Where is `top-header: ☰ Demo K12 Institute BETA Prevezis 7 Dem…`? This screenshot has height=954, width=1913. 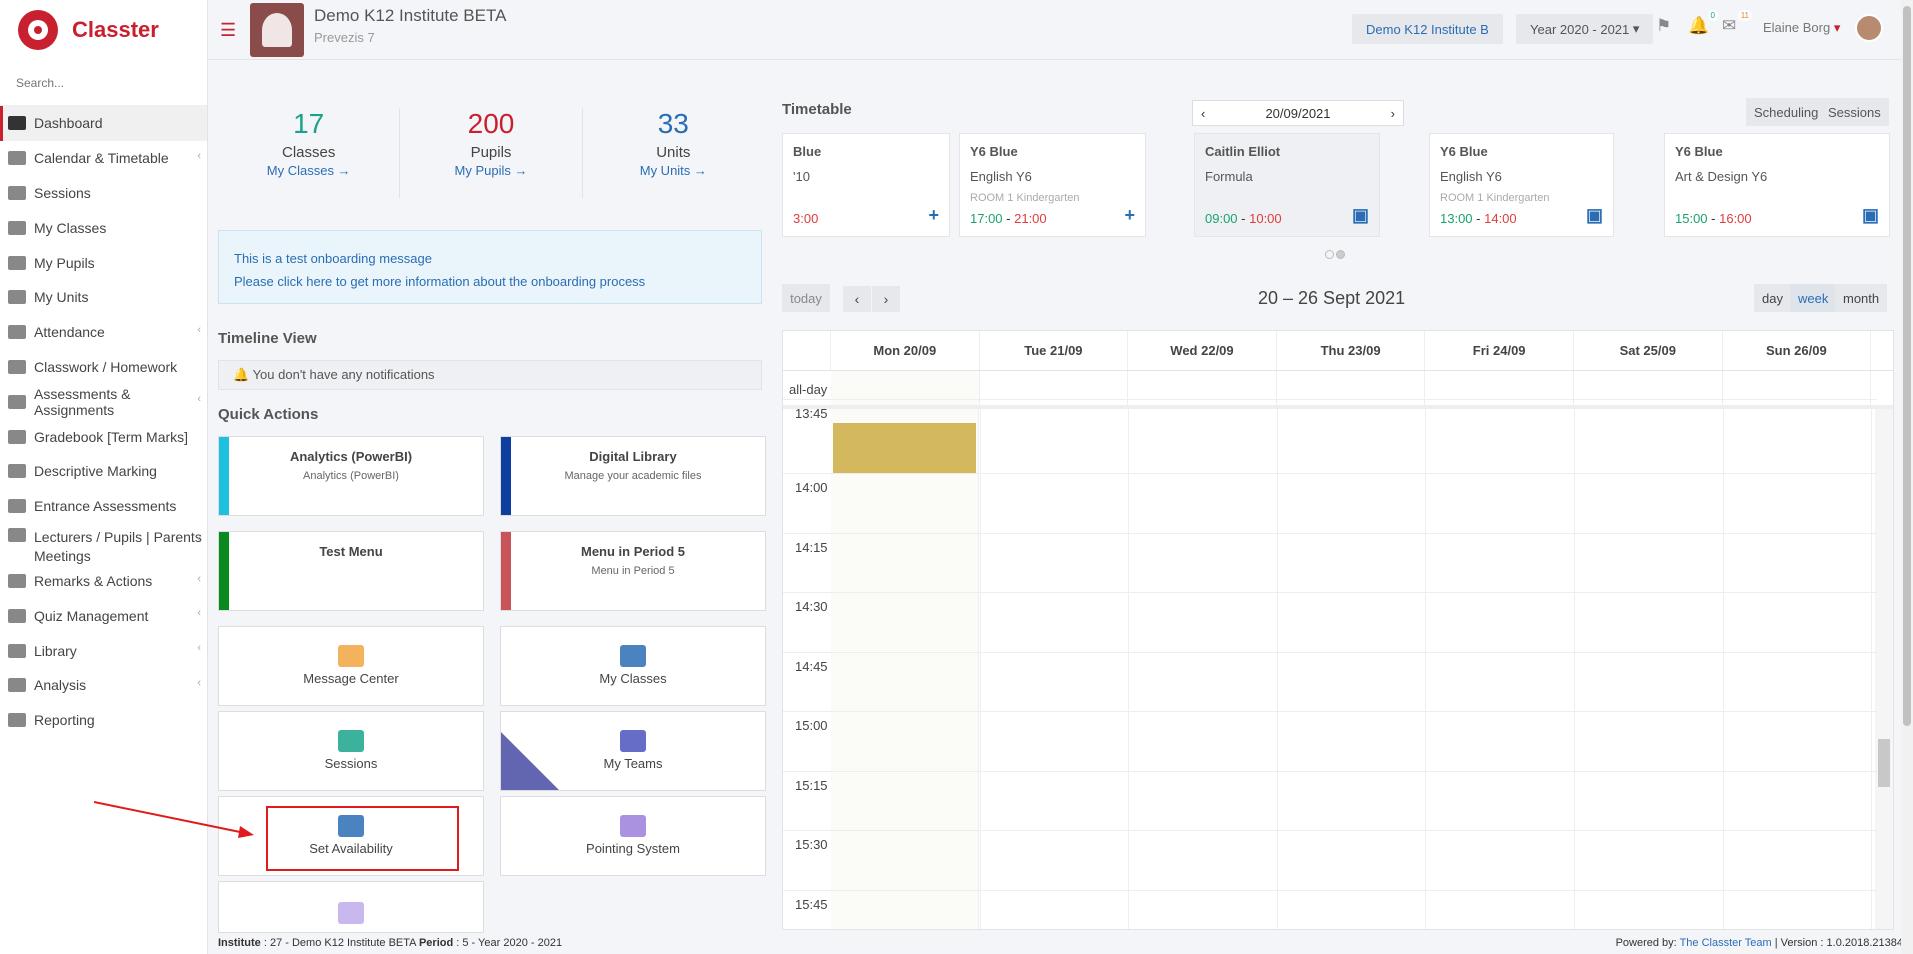
top-header: ☰ Demo K12 Institute BETA Prevezis 7 Dem… is located at coordinates (1060, 30).